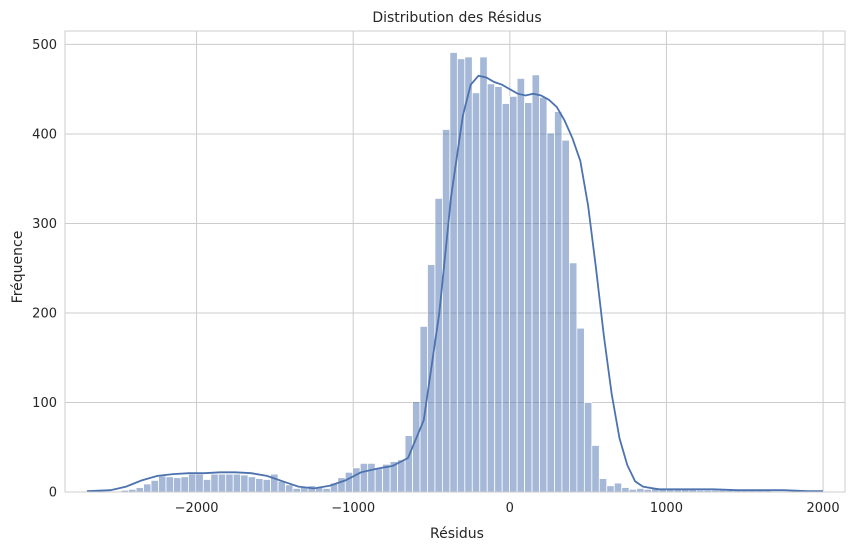 The image size is (854, 550). What do you see at coordinates (823, 508) in the screenshot?
I see `x-tick-label: 2000` at bounding box center [823, 508].